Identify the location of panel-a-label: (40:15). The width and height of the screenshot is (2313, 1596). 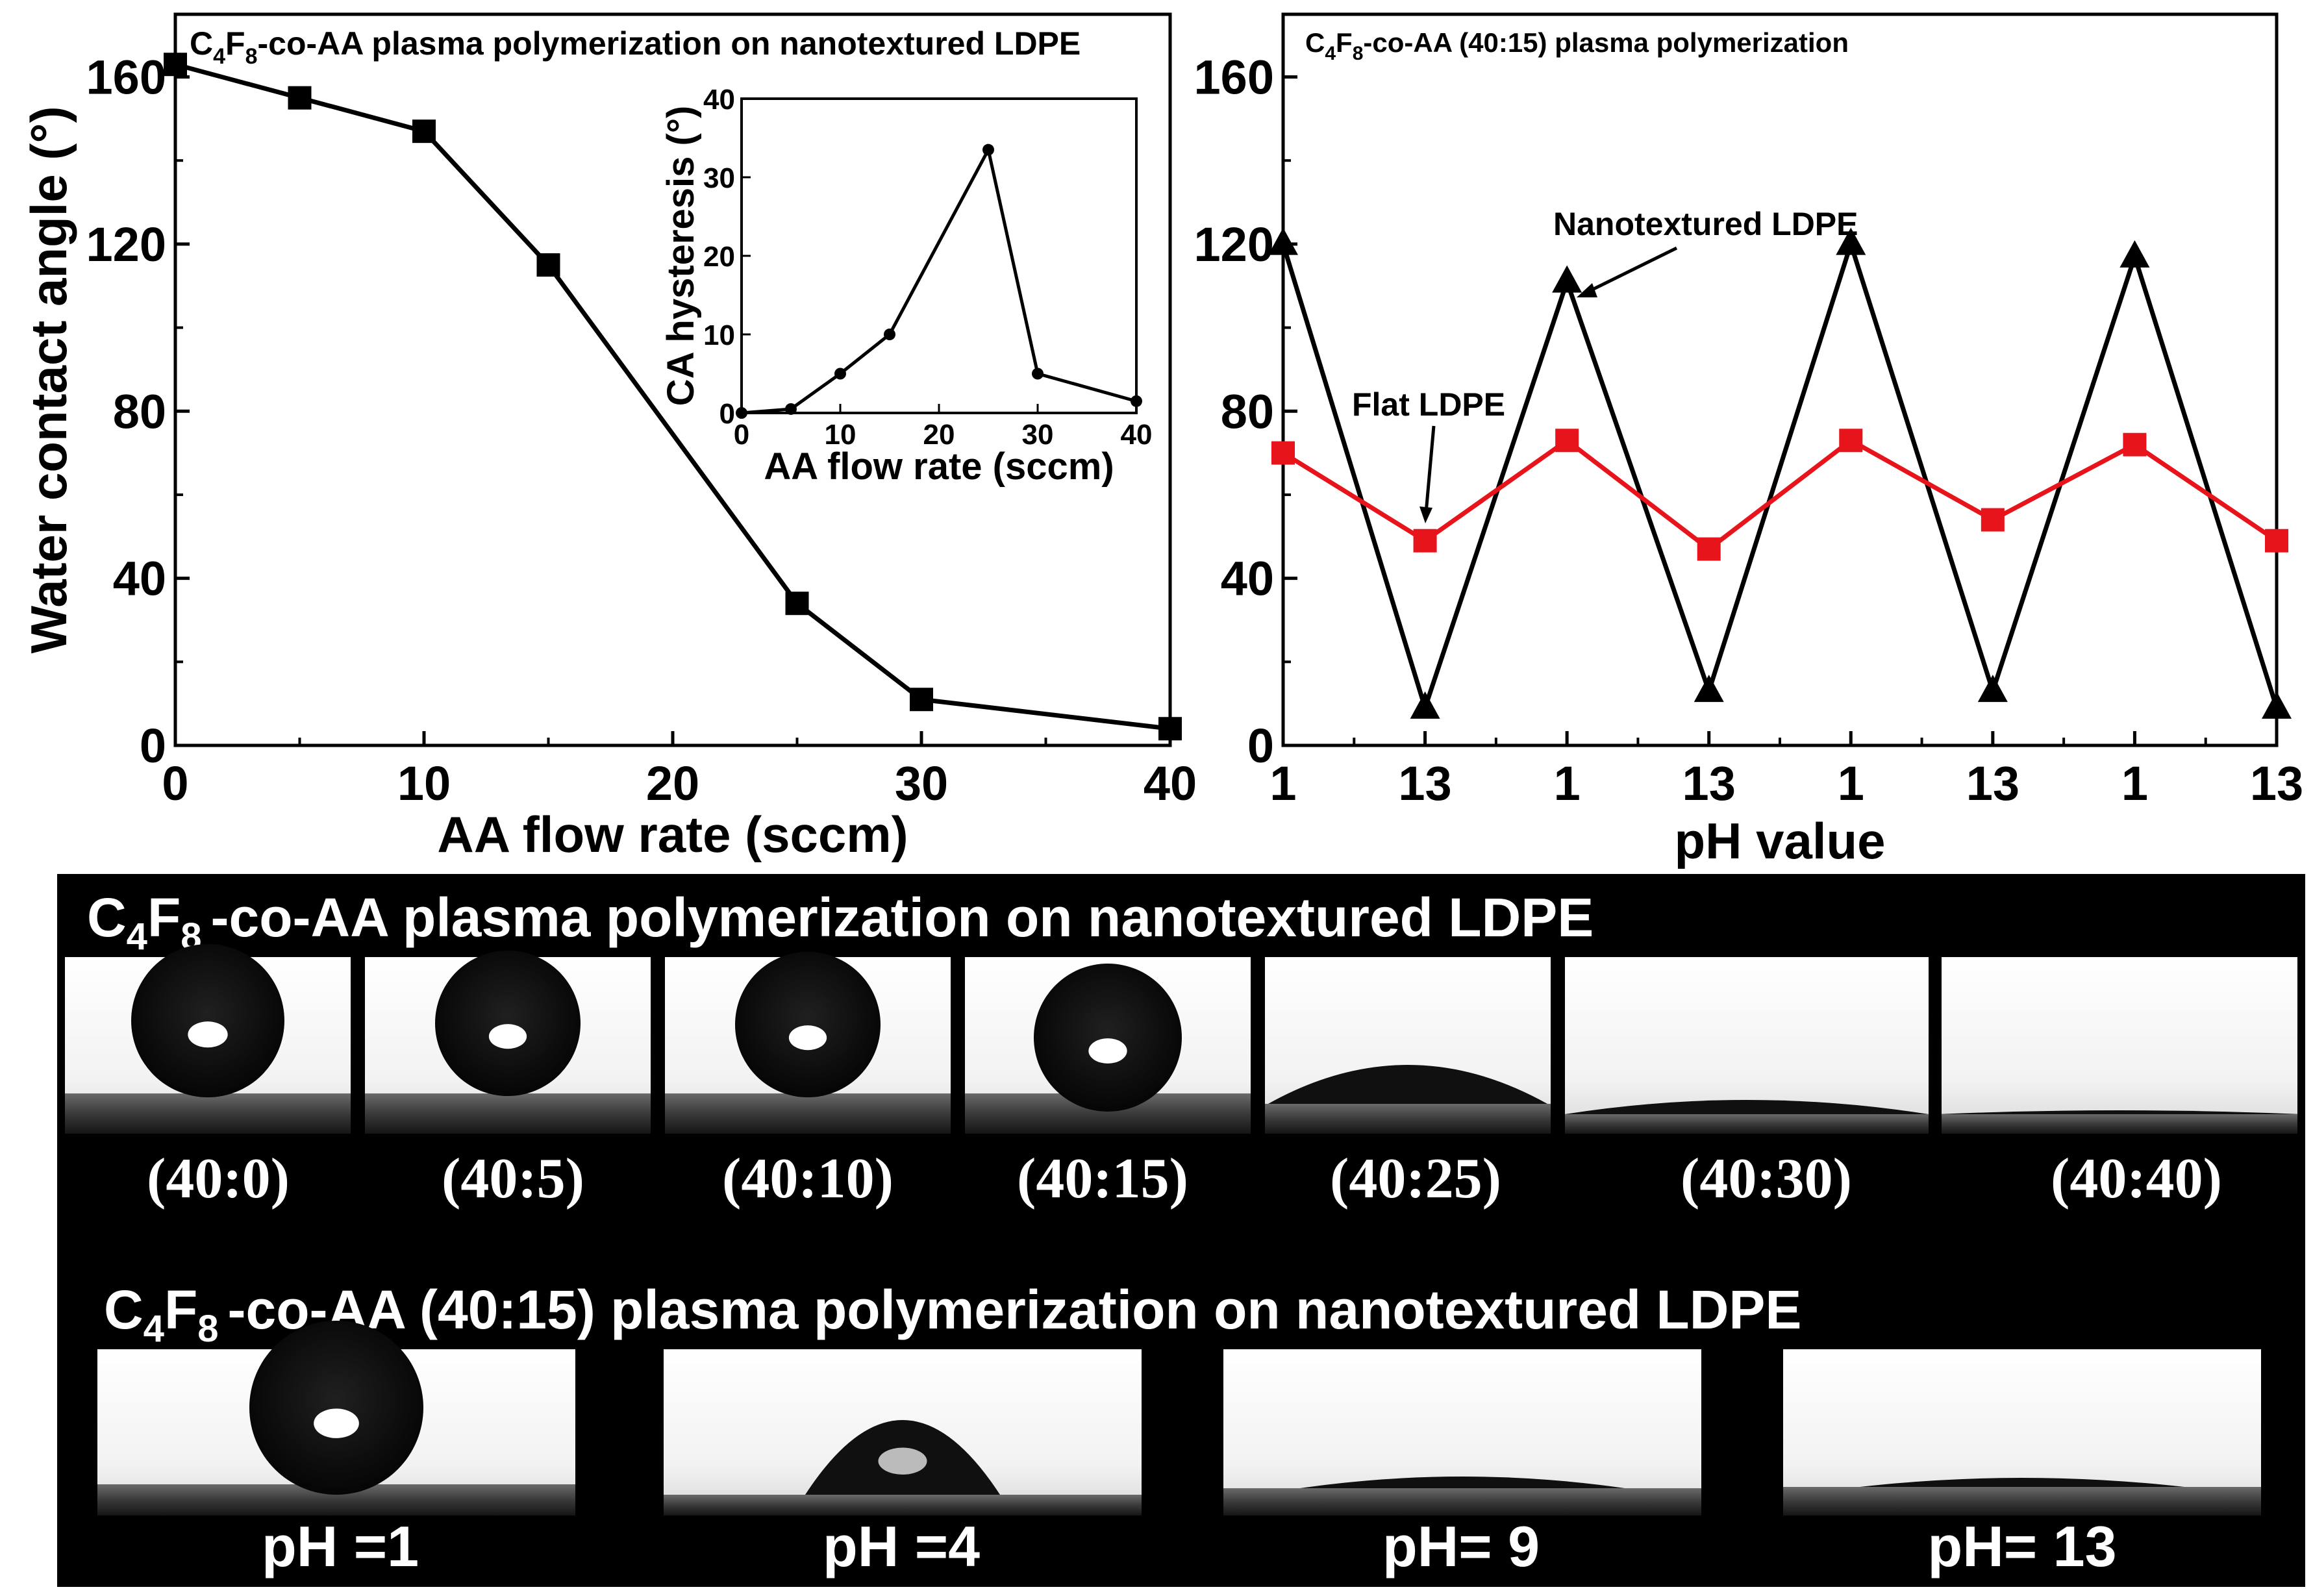
(1102, 1178).